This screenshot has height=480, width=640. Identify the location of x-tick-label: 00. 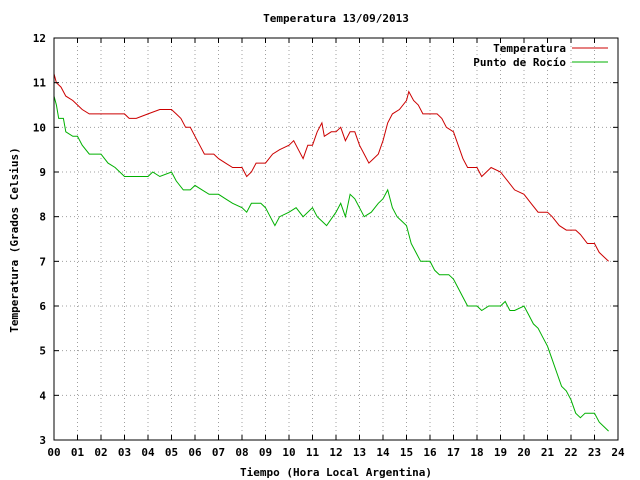
(53, 452).